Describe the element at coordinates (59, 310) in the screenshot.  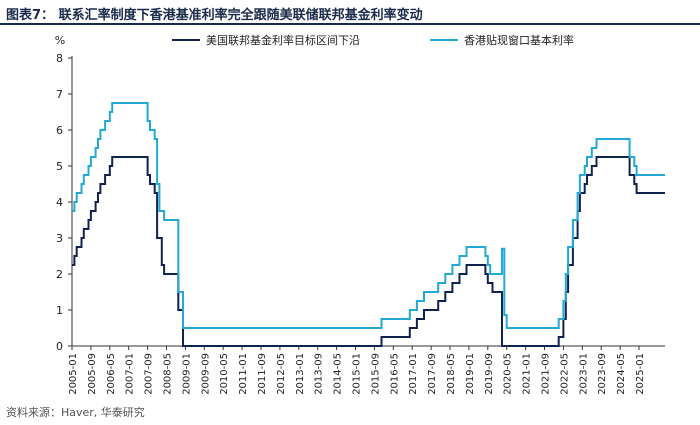
I see `y-tick-label: 1` at that location.